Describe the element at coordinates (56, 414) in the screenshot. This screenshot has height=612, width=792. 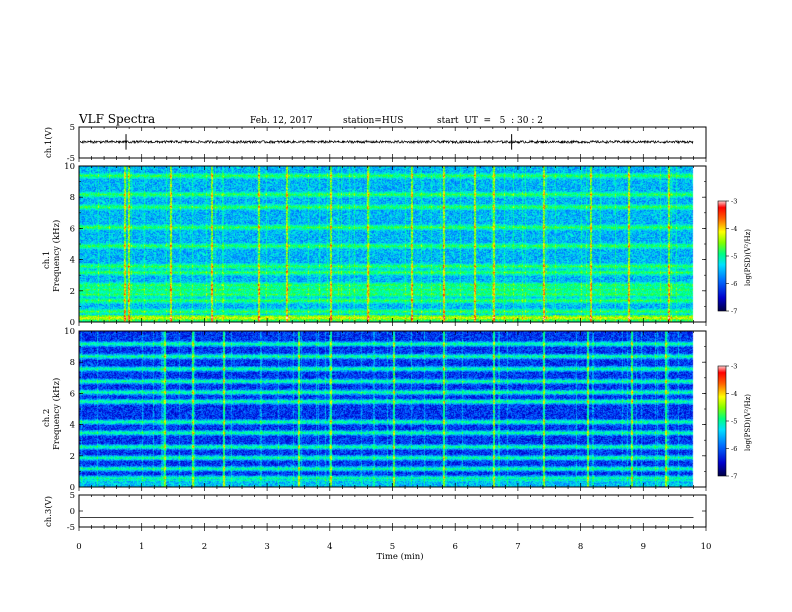
I see `ch2-frequency-label: Frequency (kHz)` at that location.